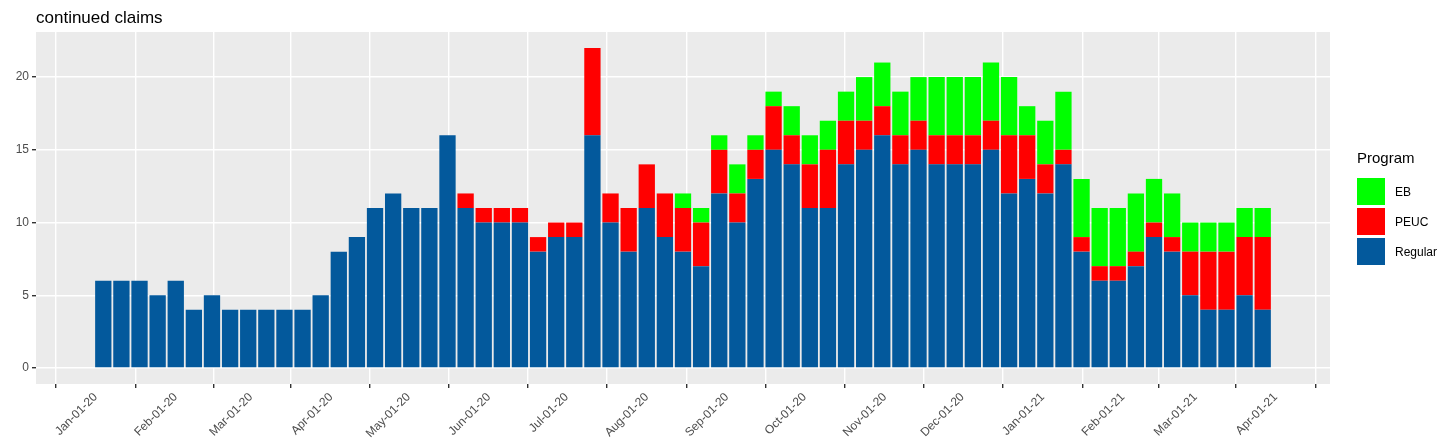 The width and height of the screenshot is (1455, 448). I want to click on y-tick-label: 20, so click(22, 76).